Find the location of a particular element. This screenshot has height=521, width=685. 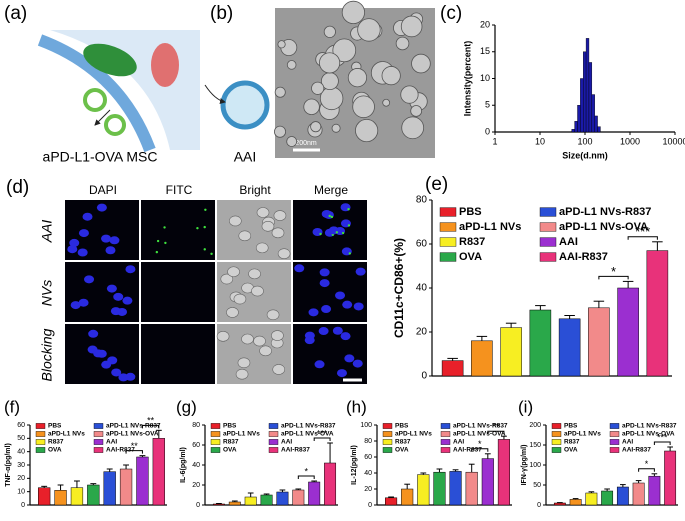

column-header: Bright is located at coordinates (255, 190).